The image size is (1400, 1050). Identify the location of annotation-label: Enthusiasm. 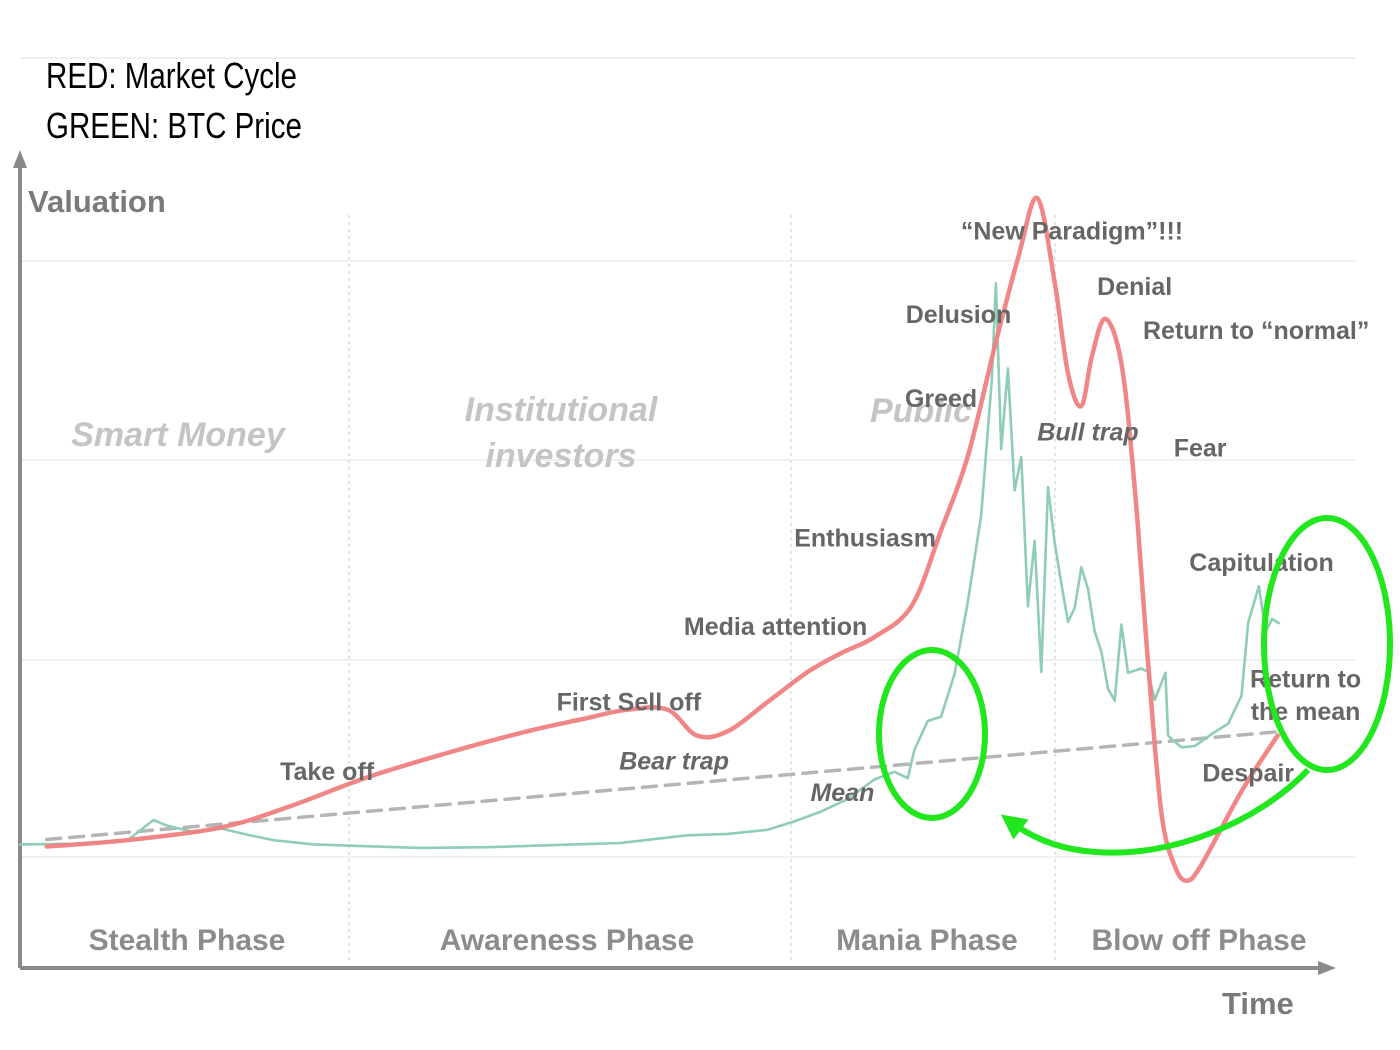
(865, 538).